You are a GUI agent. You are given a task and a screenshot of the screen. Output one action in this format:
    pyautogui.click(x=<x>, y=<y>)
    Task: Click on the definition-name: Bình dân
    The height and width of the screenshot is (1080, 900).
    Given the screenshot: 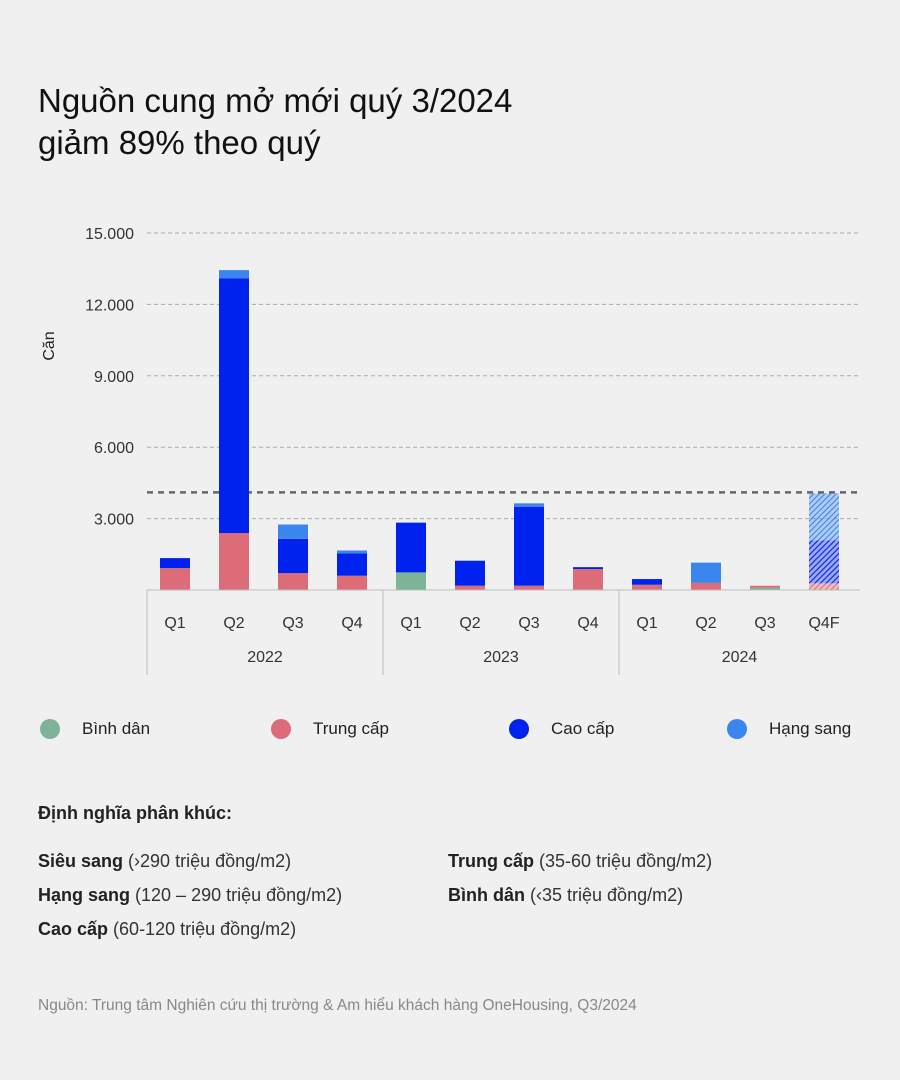 What is the action you would take?
    pyautogui.click(x=486, y=895)
    